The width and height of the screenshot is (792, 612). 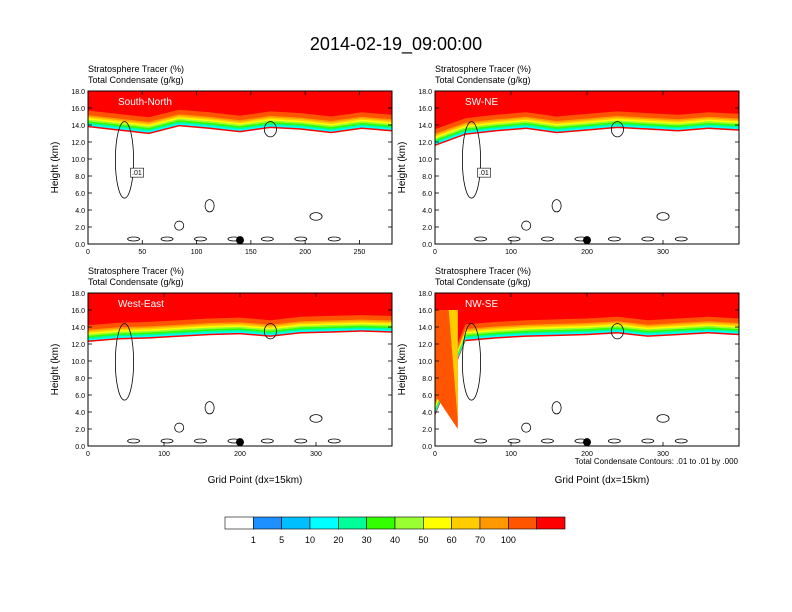 What do you see at coordinates (145, 102) in the screenshot?
I see `panel-label: South-North` at bounding box center [145, 102].